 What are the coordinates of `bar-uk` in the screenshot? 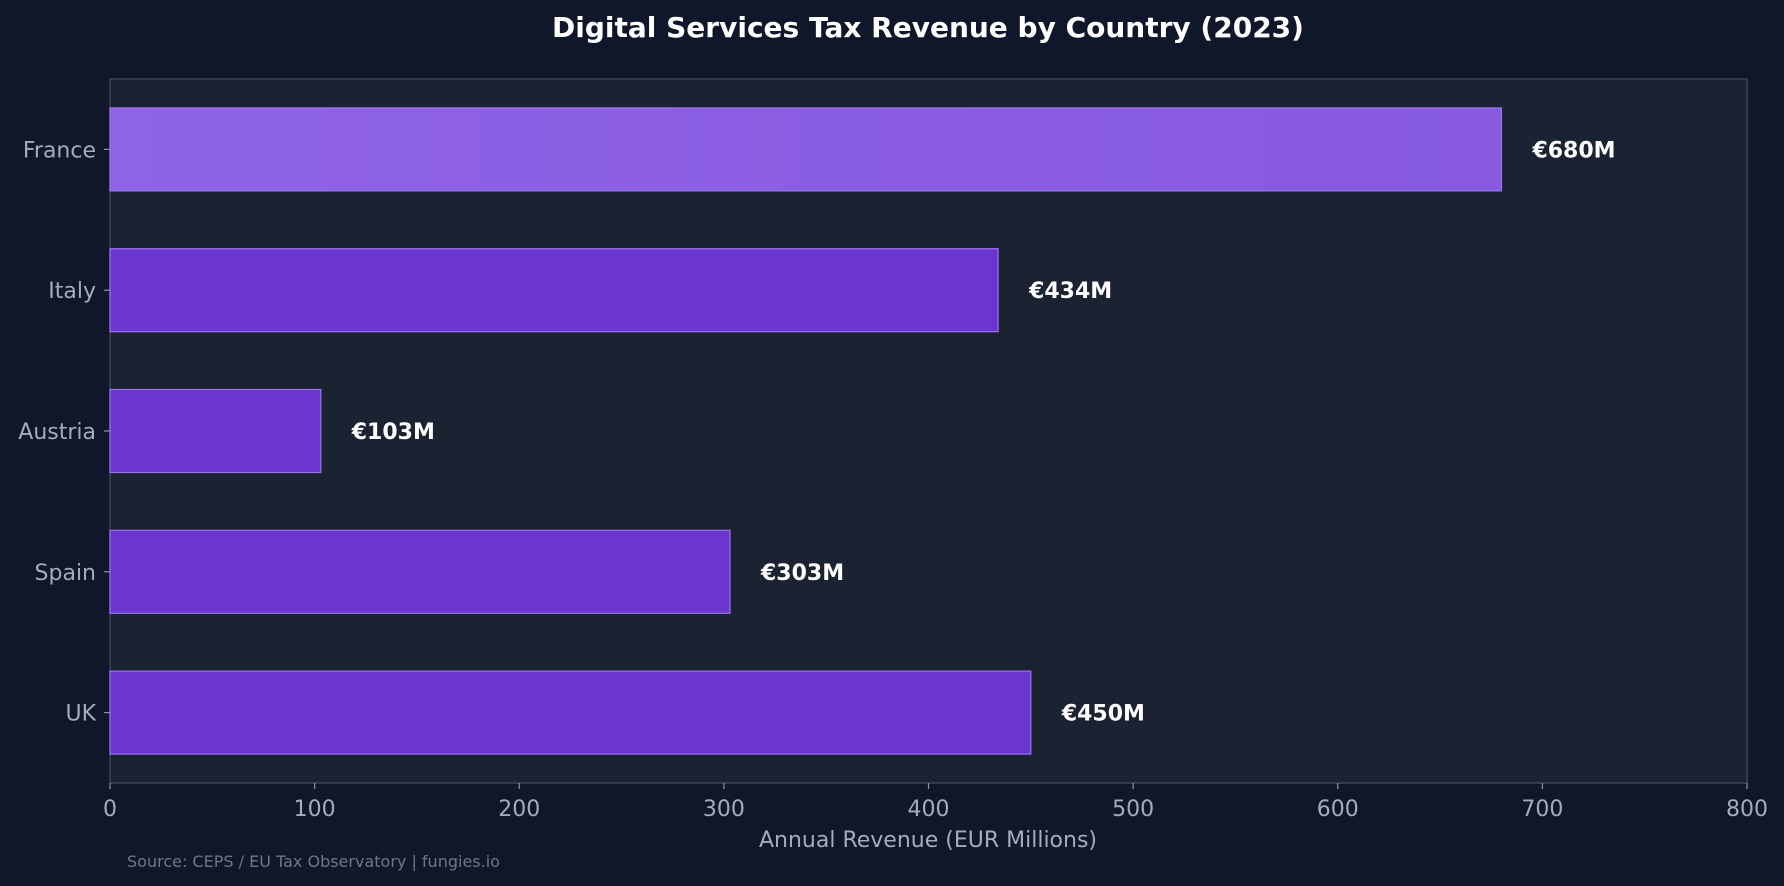 It's located at (570, 712).